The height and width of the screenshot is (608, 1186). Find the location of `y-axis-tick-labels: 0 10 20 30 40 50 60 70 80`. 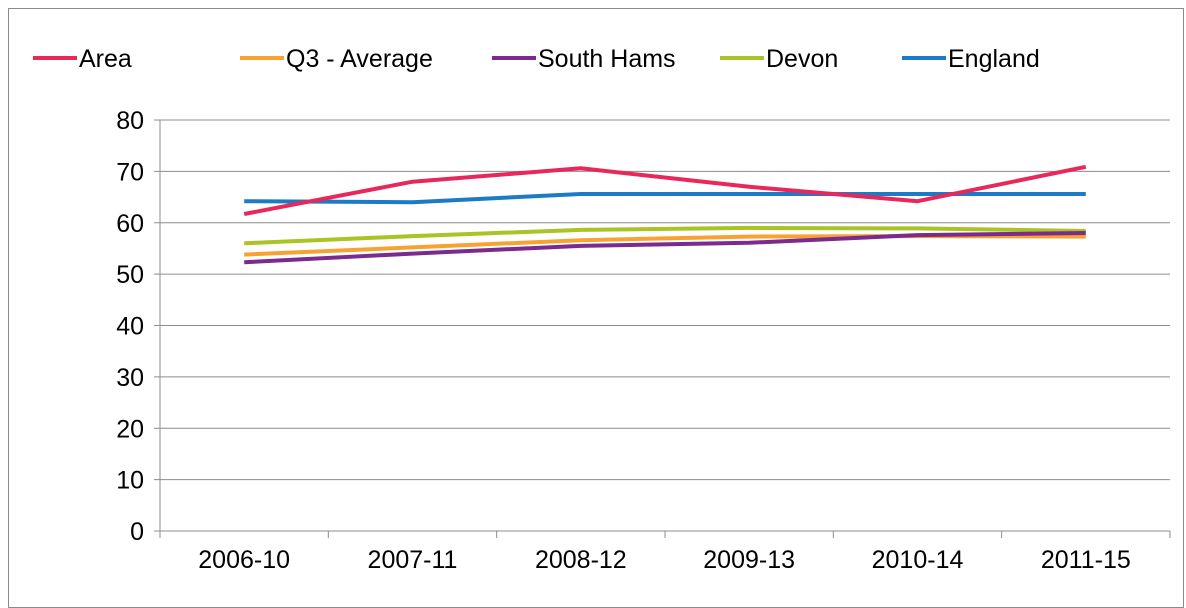

y-axis-tick-labels: 0 10 20 30 40 50 60 70 80 is located at coordinates (130, 326).